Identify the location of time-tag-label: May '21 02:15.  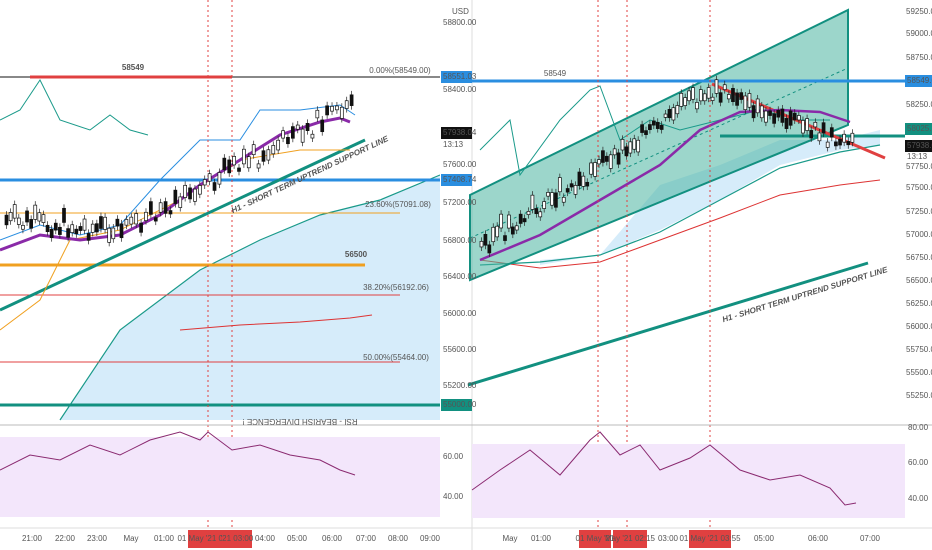
(630, 538).